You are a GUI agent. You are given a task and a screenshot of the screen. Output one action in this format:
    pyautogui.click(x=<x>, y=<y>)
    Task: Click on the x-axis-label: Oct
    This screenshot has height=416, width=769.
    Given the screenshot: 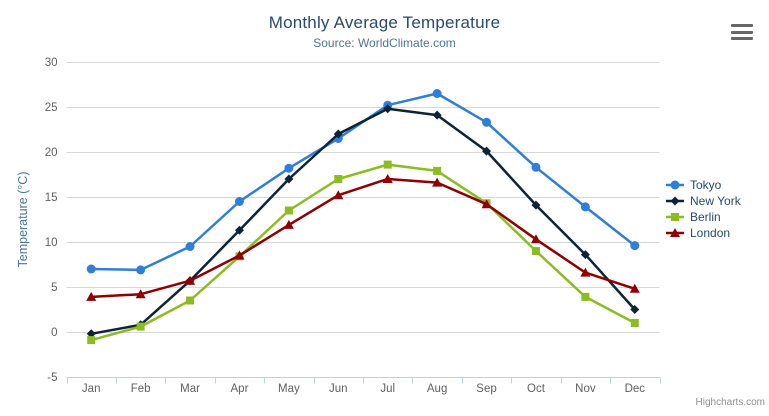 What is the action you would take?
    pyautogui.click(x=536, y=389)
    